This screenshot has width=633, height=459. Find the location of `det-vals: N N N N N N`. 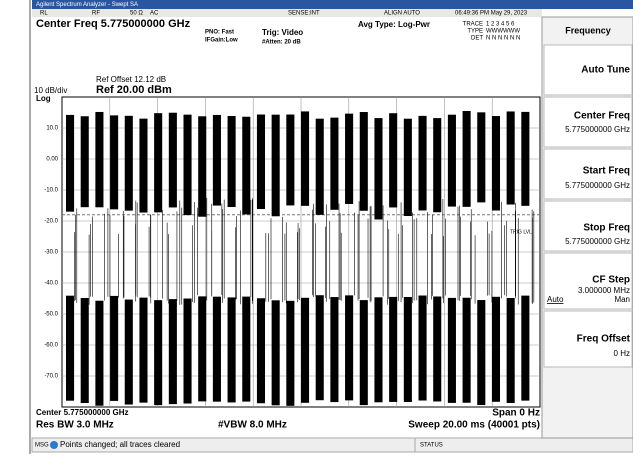

det-vals: N N N N N N is located at coordinates (503, 39).